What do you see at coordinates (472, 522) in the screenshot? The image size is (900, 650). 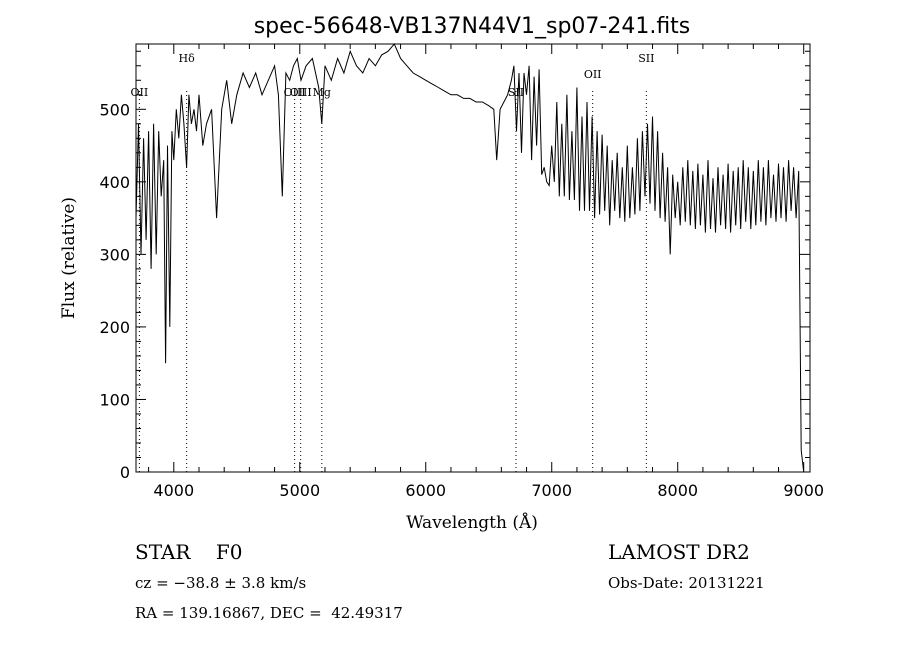 I see `x-axis-label: Wavelength (Å)` at bounding box center [472, 522].